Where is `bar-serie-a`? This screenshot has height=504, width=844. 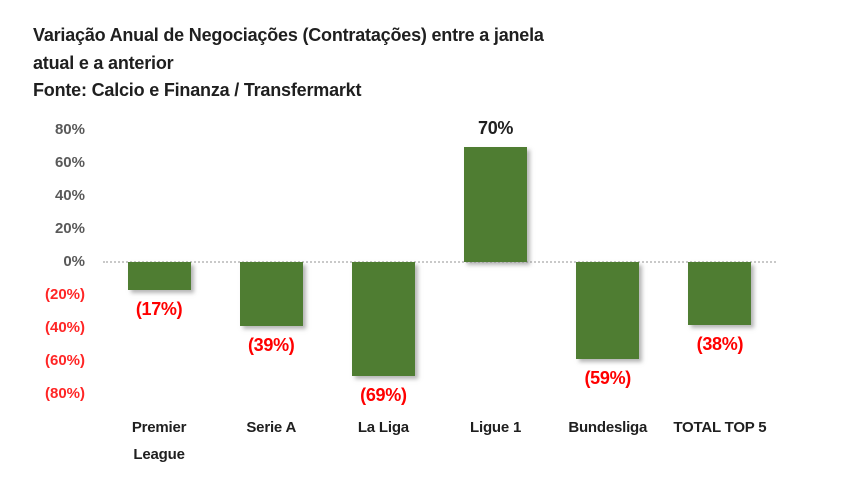
bar-serie-a is located at coordinates (271, 294).